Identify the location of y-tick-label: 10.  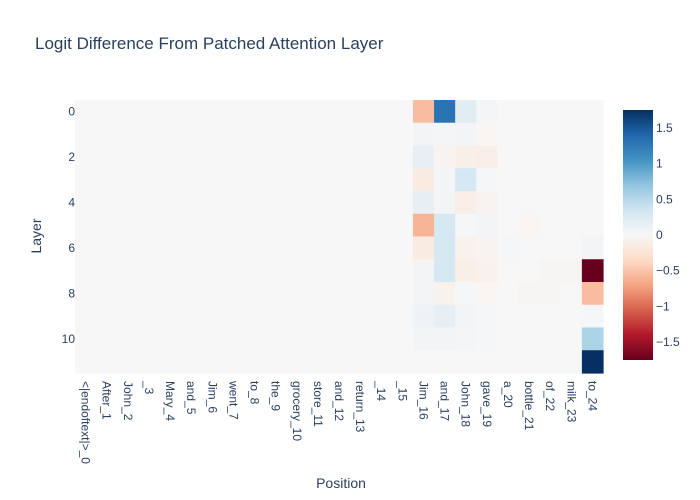
(69, 339).